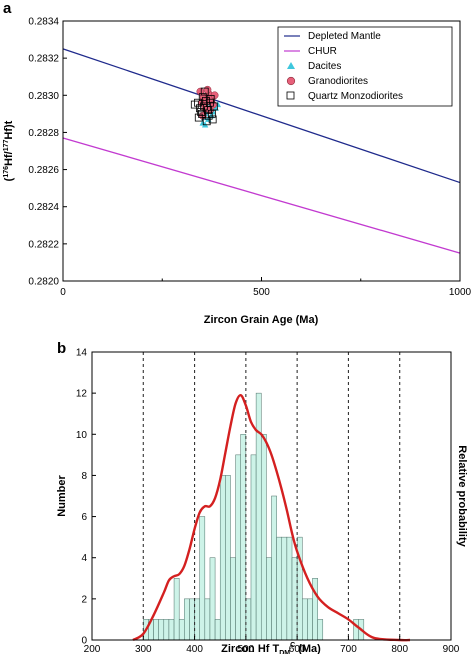 The width and height of the screenshot is (474, 654). Describe the element at coordinates (261, 320) in the screenshot. I see `panel-a-xlabel: Zircon Grain Age (Ma)` at that location.